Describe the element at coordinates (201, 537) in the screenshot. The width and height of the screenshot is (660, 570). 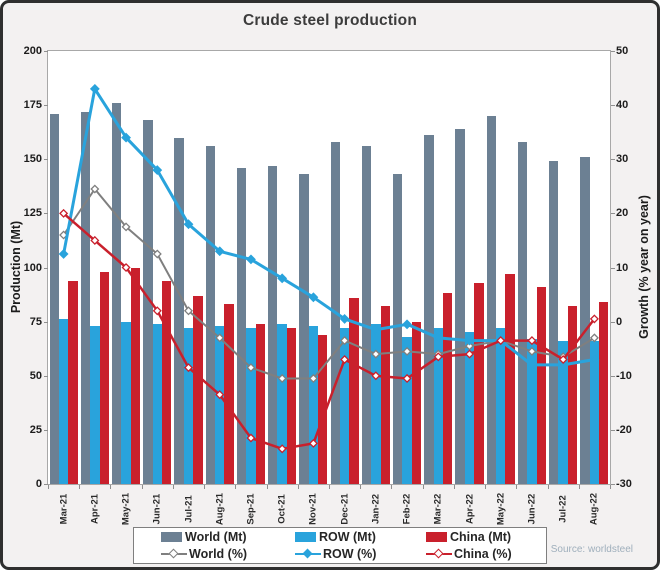
I see `legend-item-world-mt: World (Mt)` at that location.